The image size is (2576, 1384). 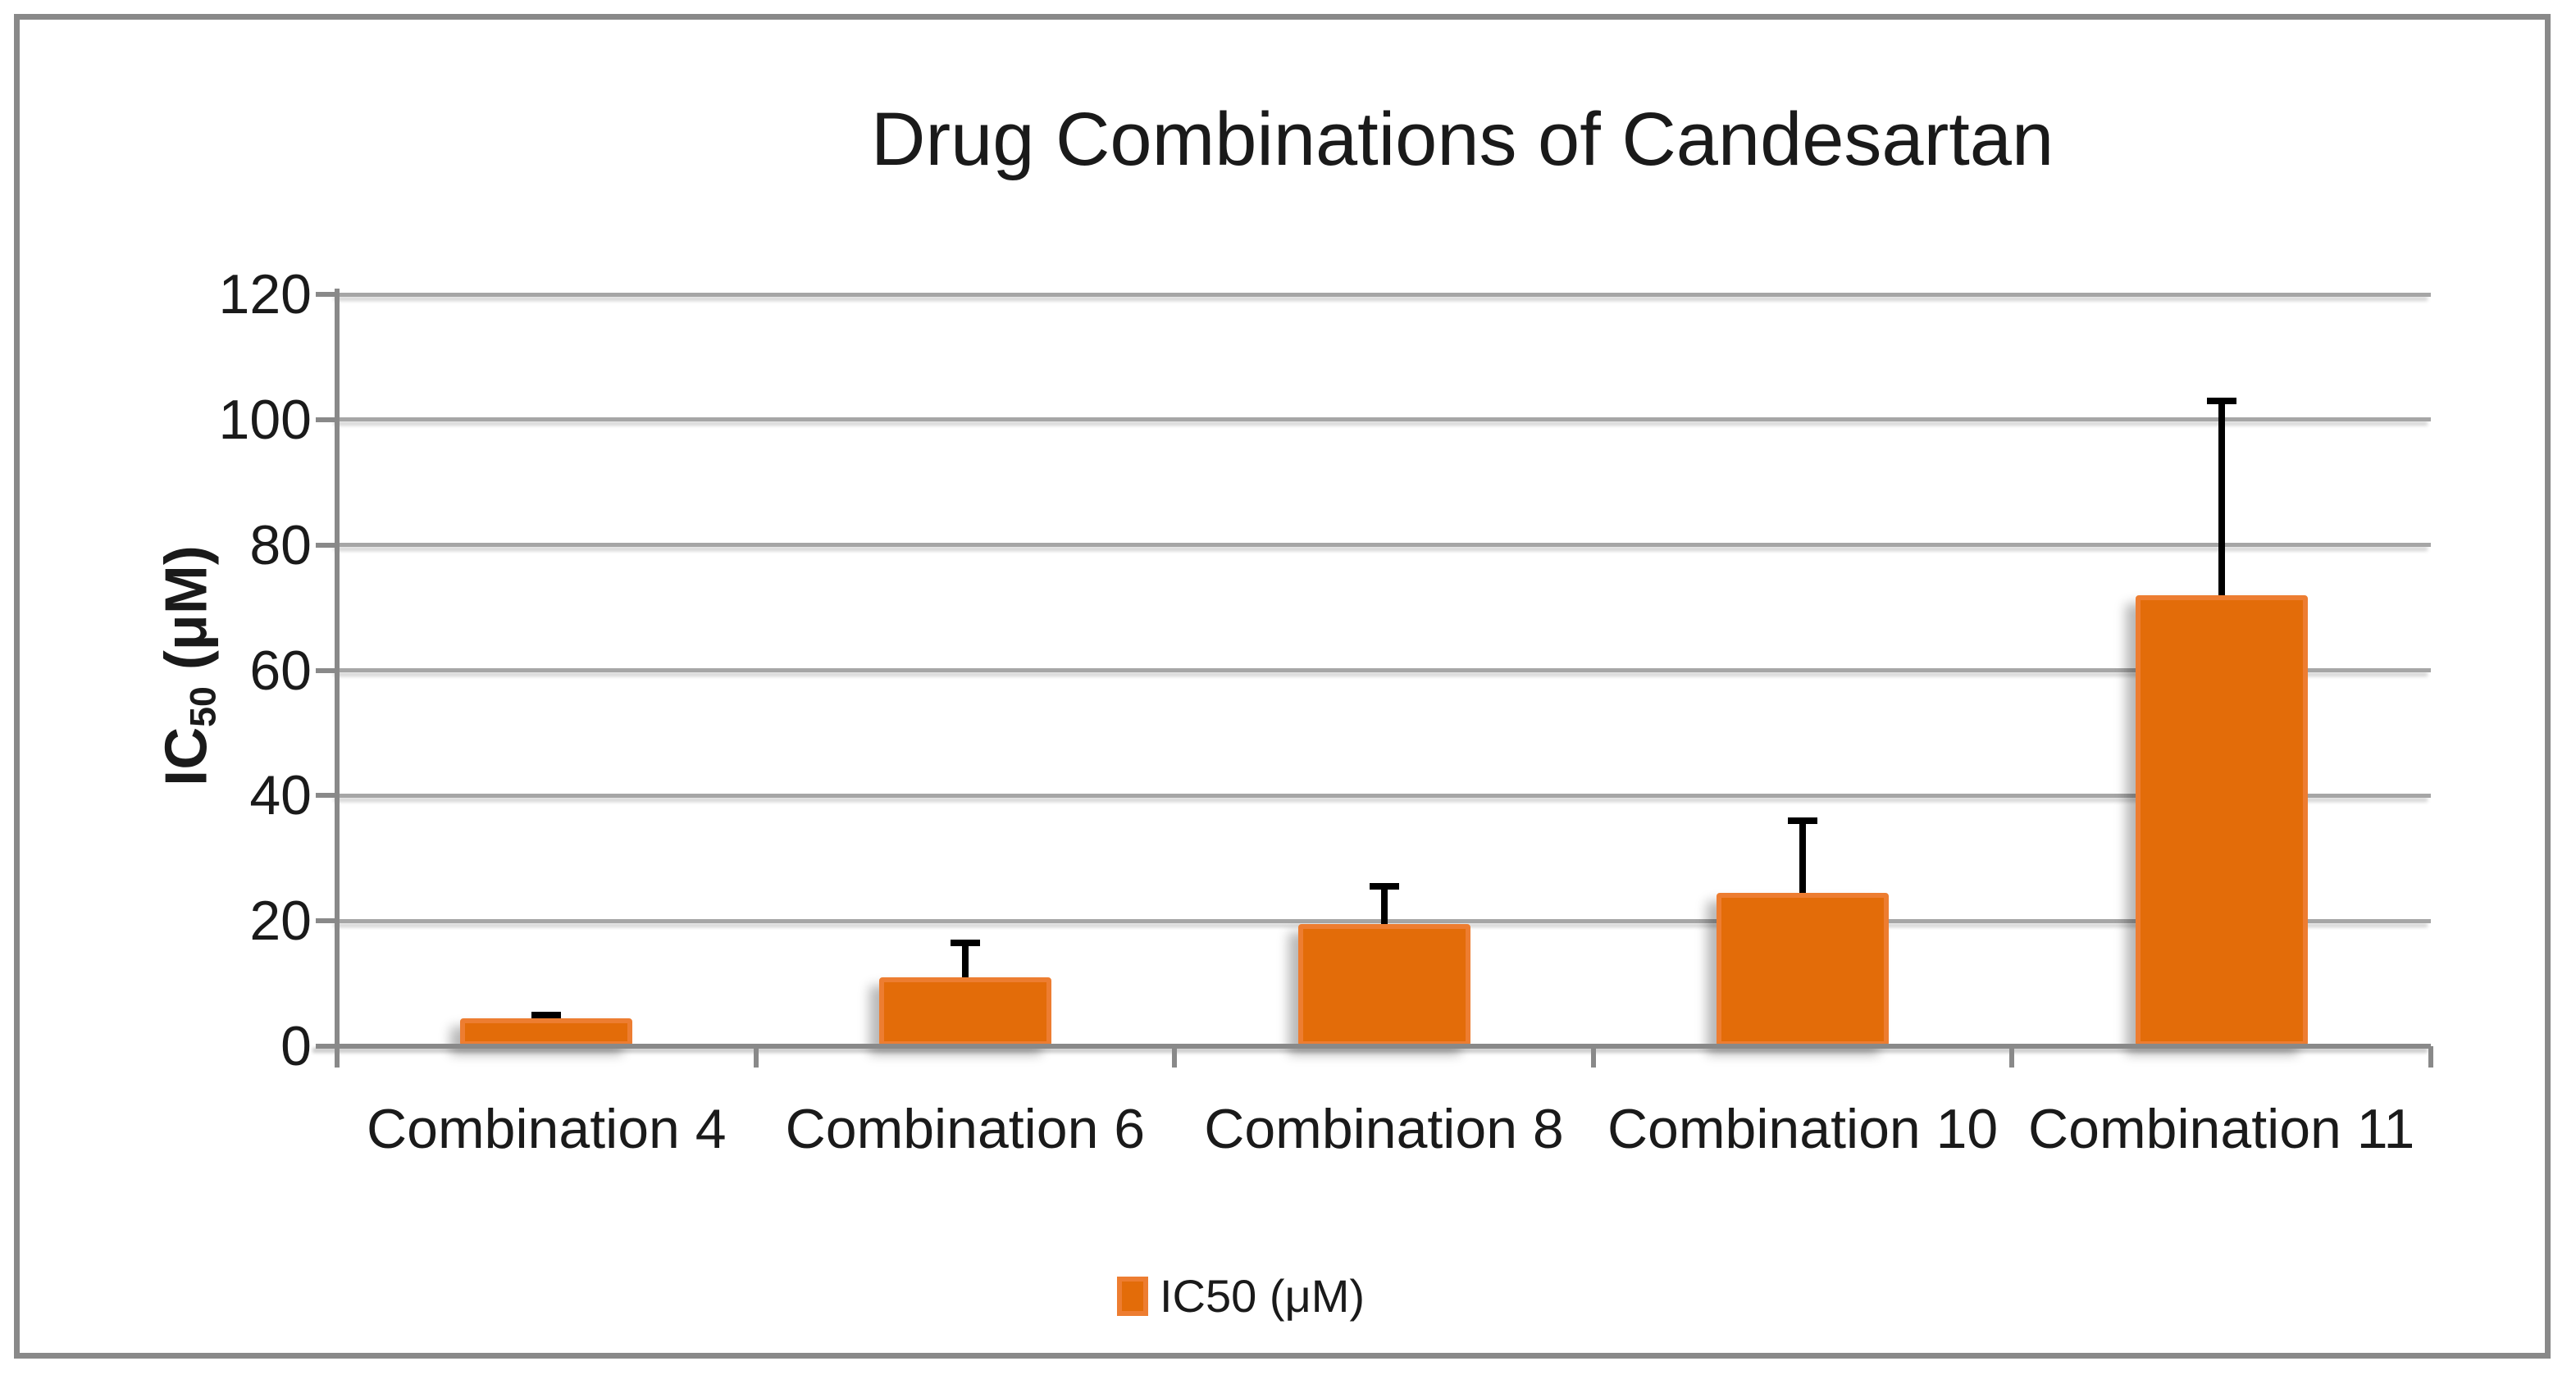 What do you see at coordinates (965, 1129) in the screenshot?
I see `x-category-label-2: Combination 6` at bounding box center [965, 1129].